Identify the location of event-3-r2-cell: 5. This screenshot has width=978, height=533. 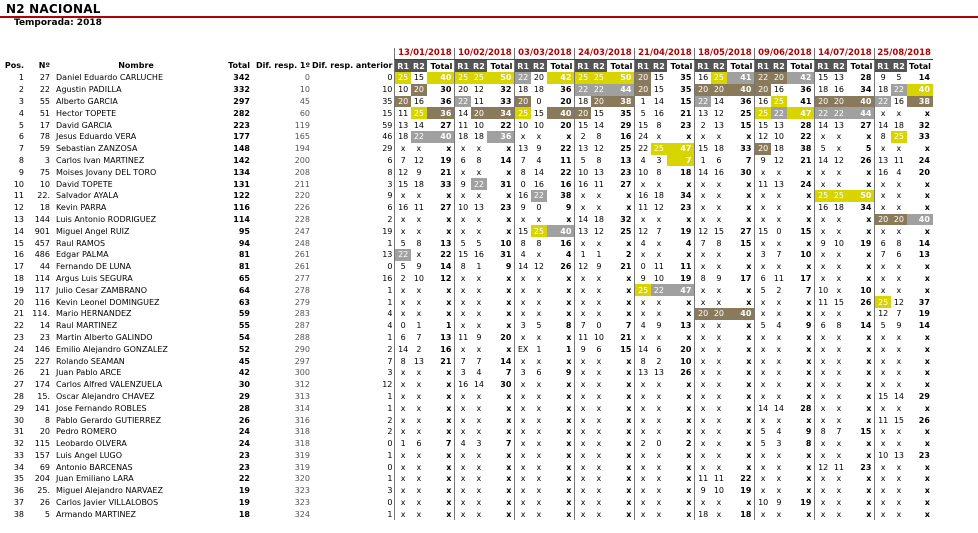
(539, 326).